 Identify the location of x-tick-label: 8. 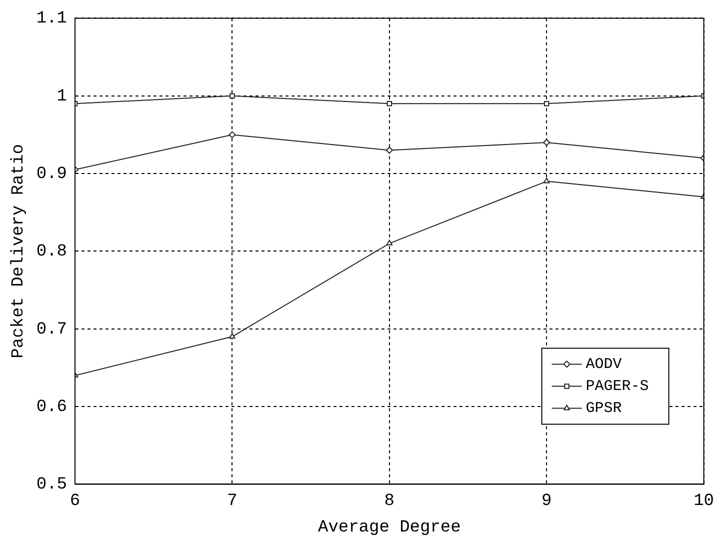
(389, 501).